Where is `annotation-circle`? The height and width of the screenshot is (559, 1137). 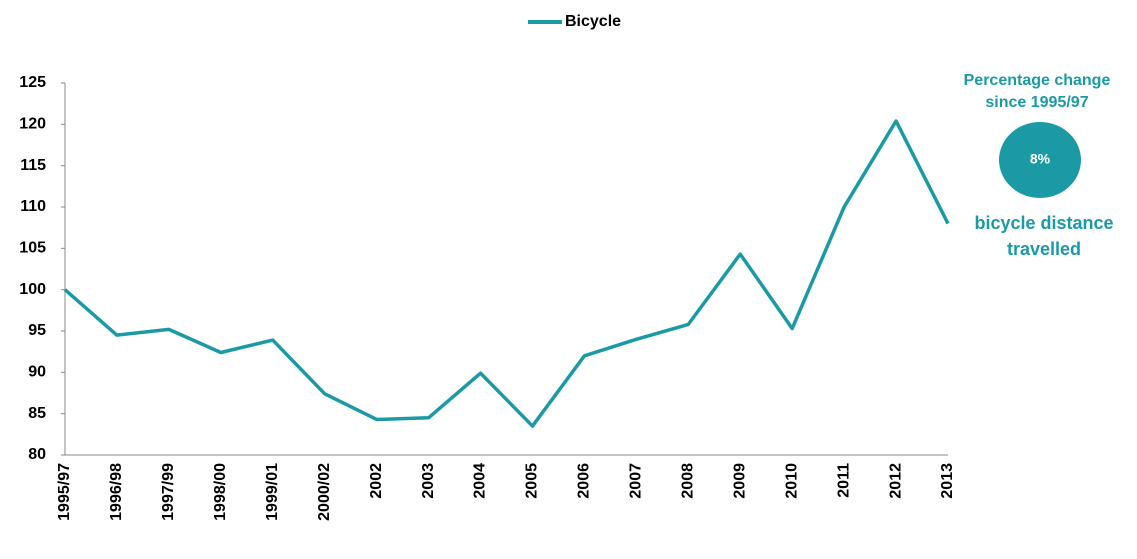
annotation-circle is located at coordinates (1040, 160).